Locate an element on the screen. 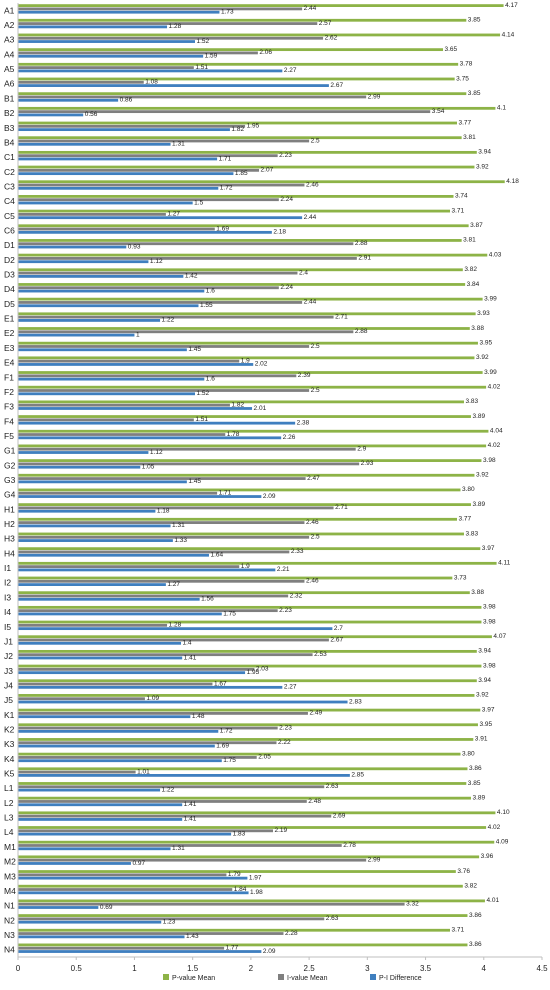  category-group-C3: C3 4.18 2.46 1.72 is located at coordinates (261, 185).